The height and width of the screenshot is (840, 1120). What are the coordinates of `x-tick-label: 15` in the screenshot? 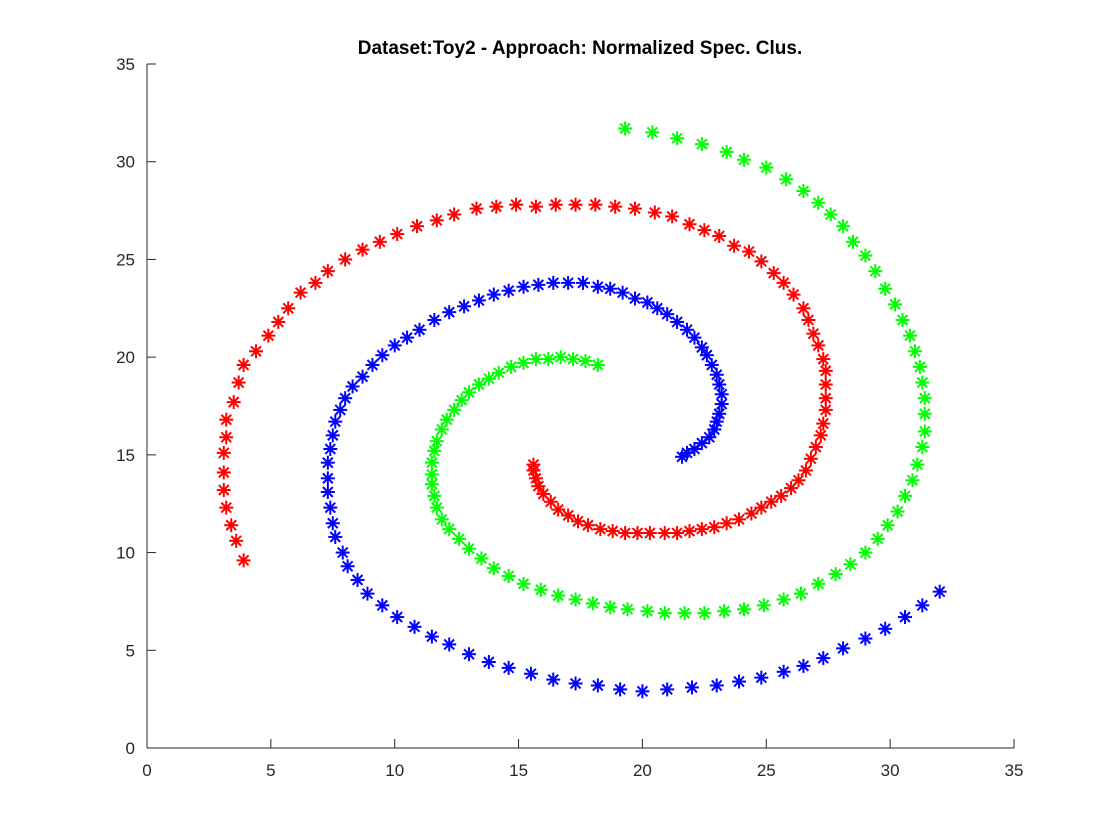 It's located at (518, 770).